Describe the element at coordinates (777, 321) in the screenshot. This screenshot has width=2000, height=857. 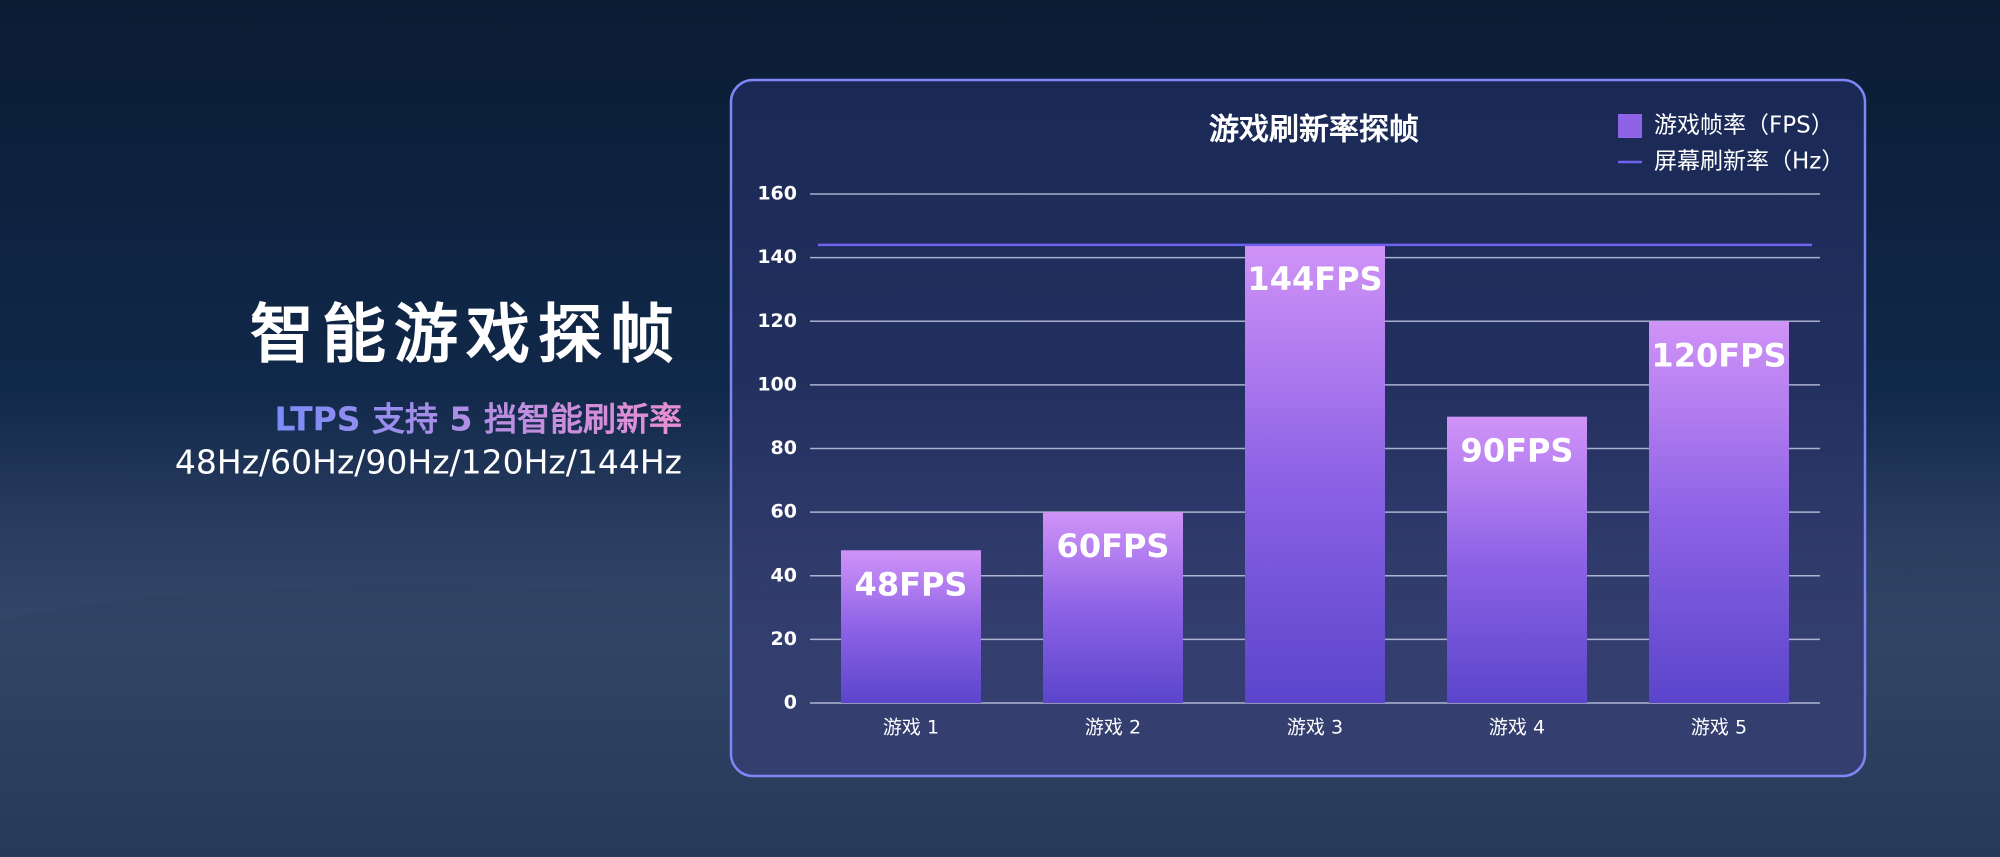
I see `y-tick-label: 120` at that location.